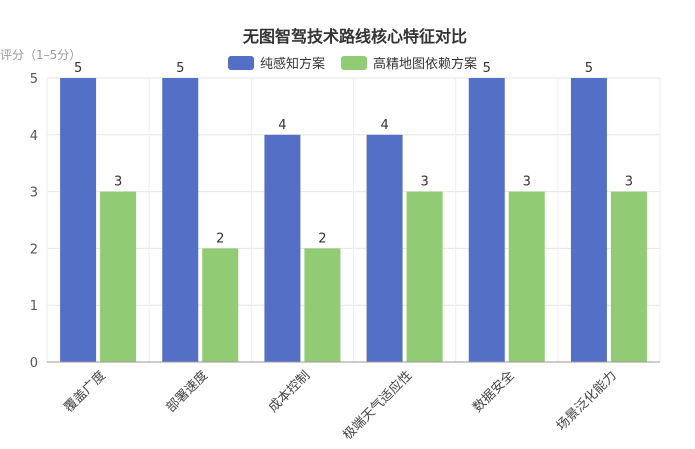  Describe the element at coordinates (587, 401) in the screenshot. I see `x-tick-label: 场景泛化能力` at that location.